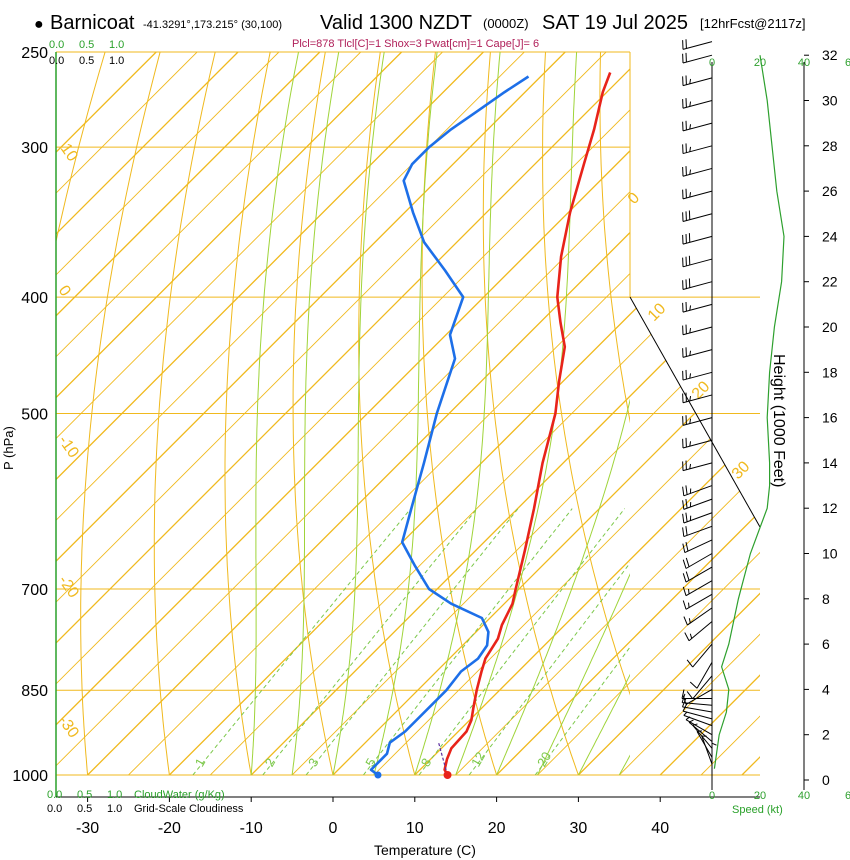 The image size is (850, 860). What do you see at coordinates (54, 809) in the screenshot?
I see `cloudiness-tick: 0.0` at bounding box center [54, 809].